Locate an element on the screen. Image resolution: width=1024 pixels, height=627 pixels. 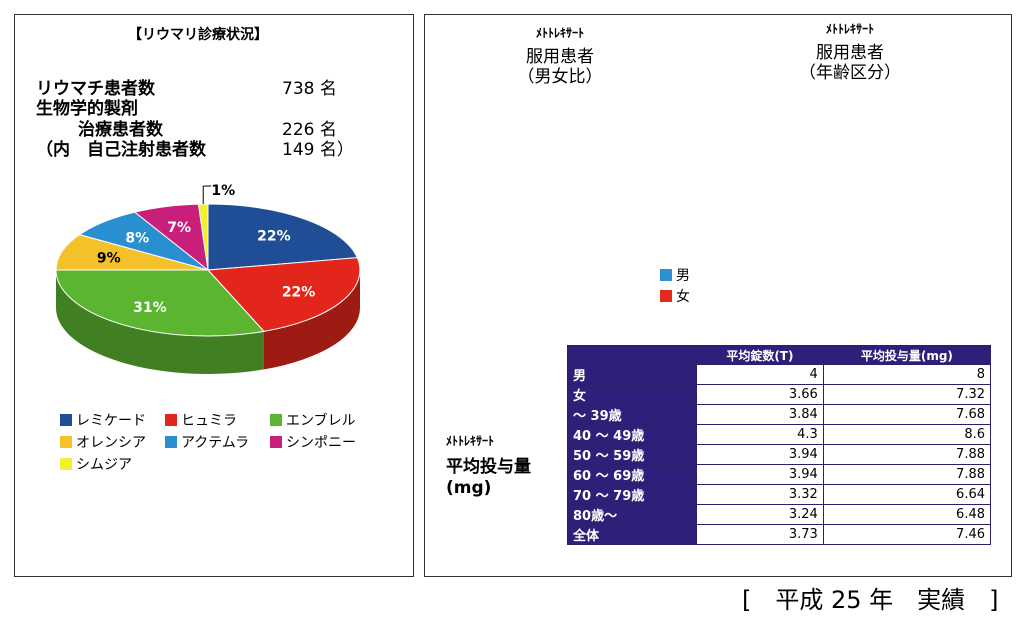
legend-item-simponi: シンポニー is located at coordinates (313, 442).